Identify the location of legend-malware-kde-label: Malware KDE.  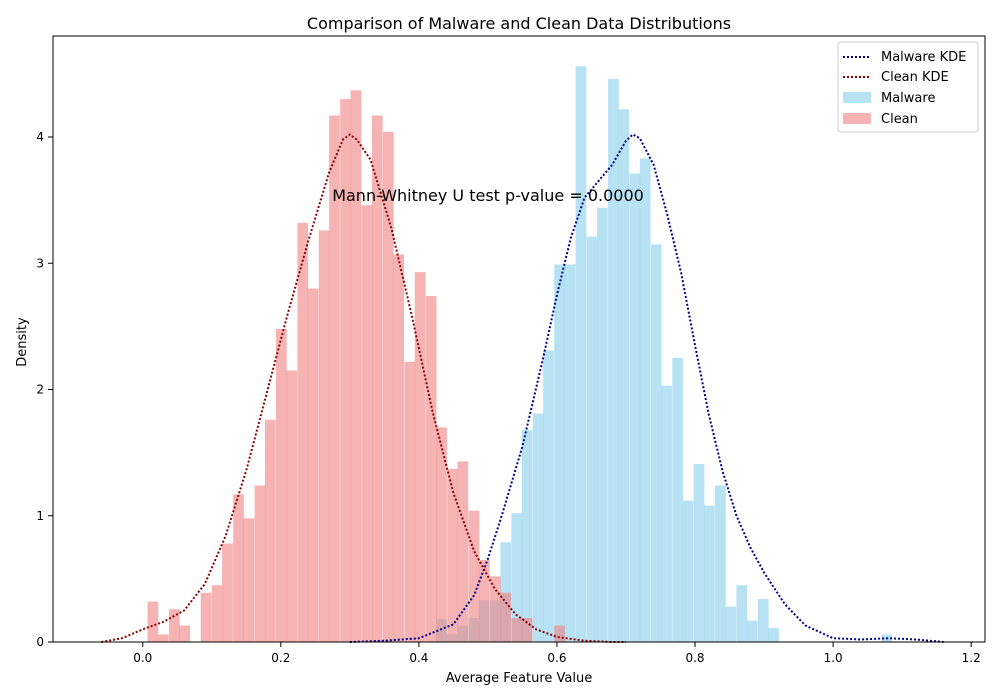
(923, 57).